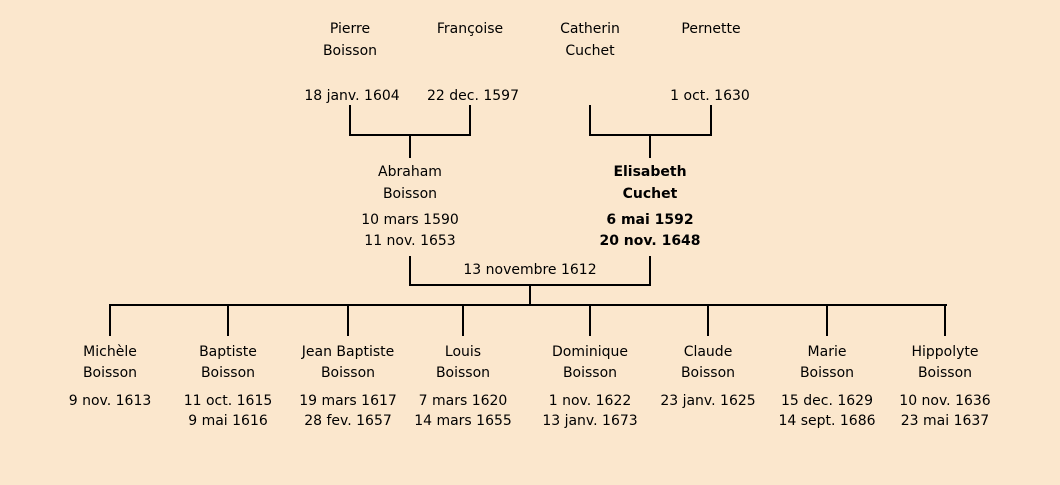 This screenshot has width=1060, height=485. I want to click on marriage-date-label: 13 novembre 1612, so click(530, 270).